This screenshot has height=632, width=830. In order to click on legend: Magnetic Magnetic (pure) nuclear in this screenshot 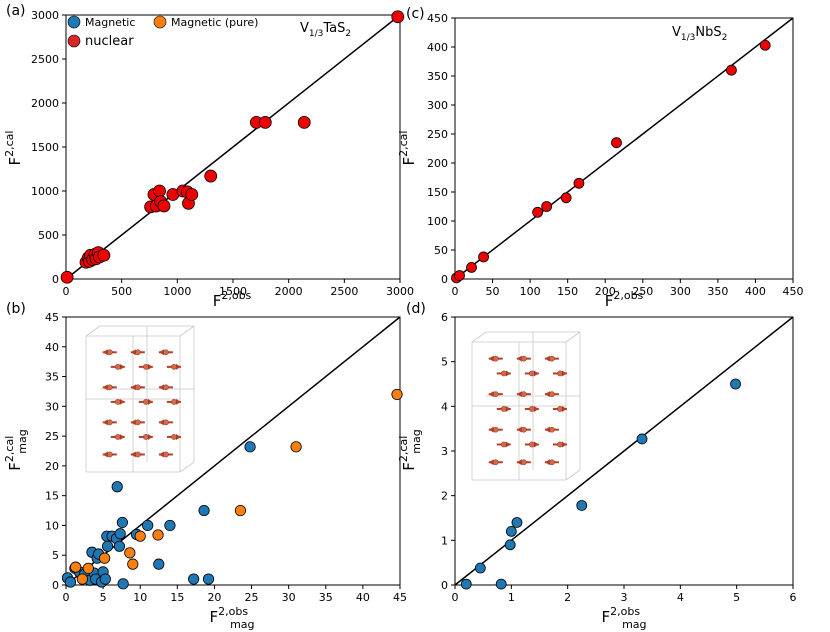, I will do `click(162, 32)`.